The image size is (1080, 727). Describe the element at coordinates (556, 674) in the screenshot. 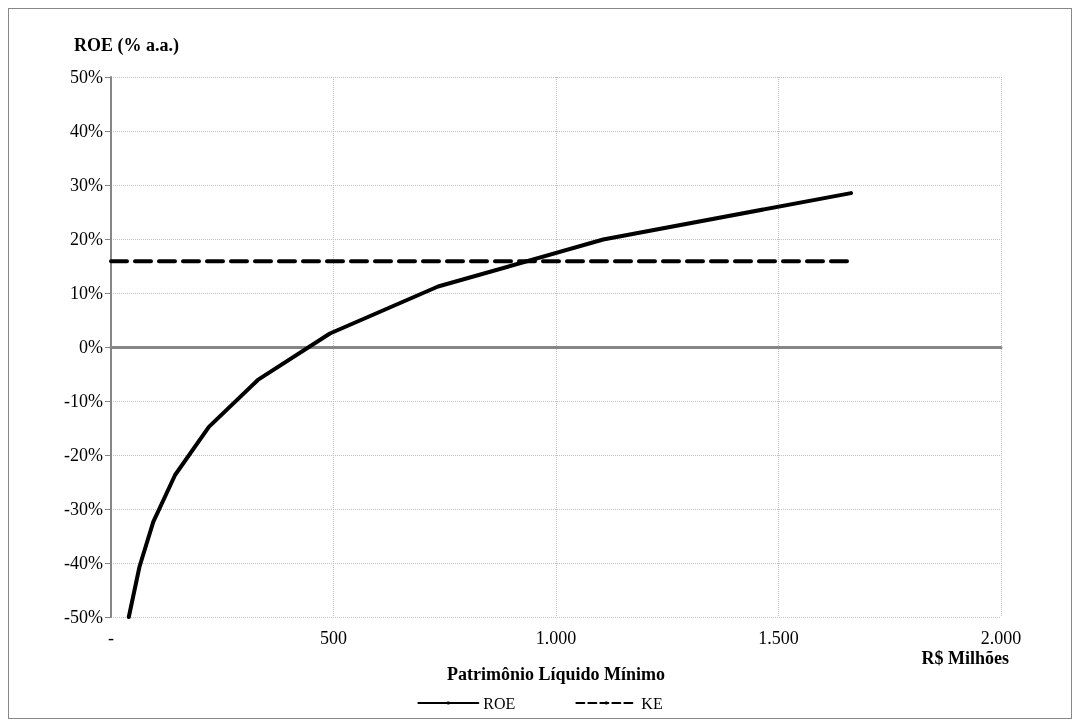

I see `x-axis-title: Patrimônio Líquido Mínimo` at that location.